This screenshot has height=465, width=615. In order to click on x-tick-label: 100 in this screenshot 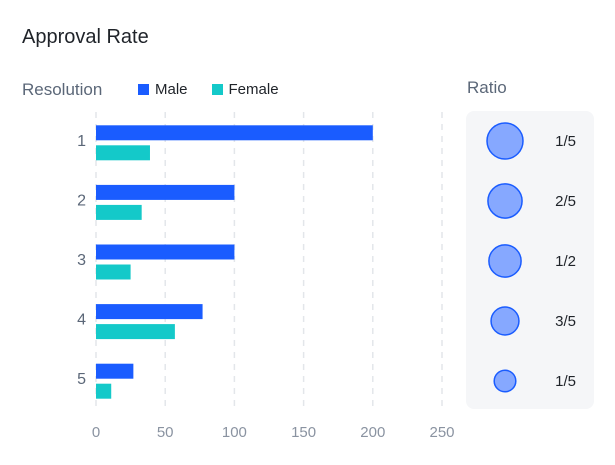, I will do `click(234, 432)`.